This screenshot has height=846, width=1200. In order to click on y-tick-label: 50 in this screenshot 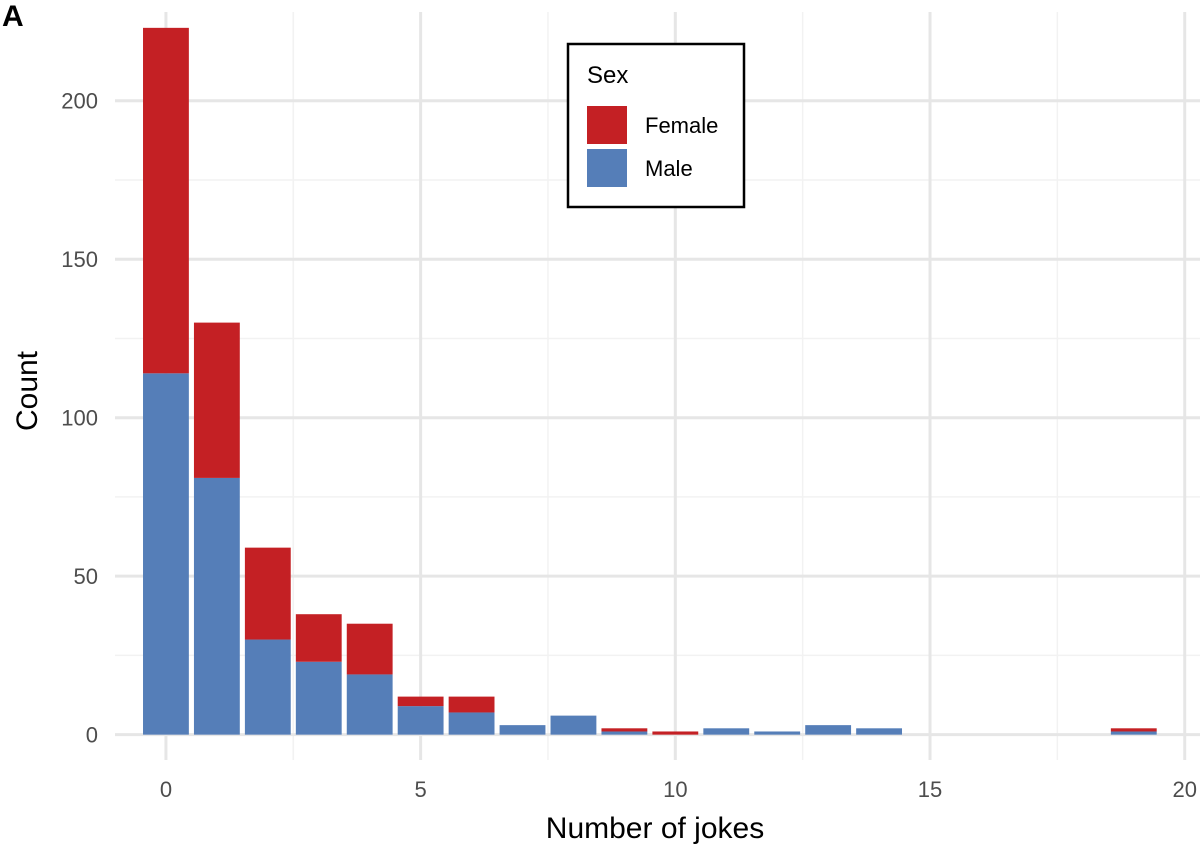, I will do `click(86, 576)`.